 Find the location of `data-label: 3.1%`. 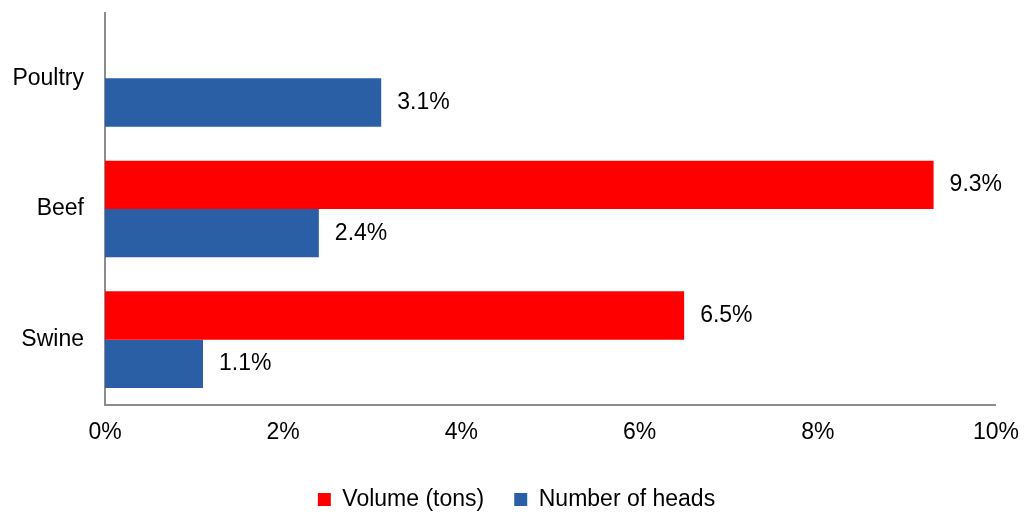

data-label: 3.1% is located at coordinates (423, 100).